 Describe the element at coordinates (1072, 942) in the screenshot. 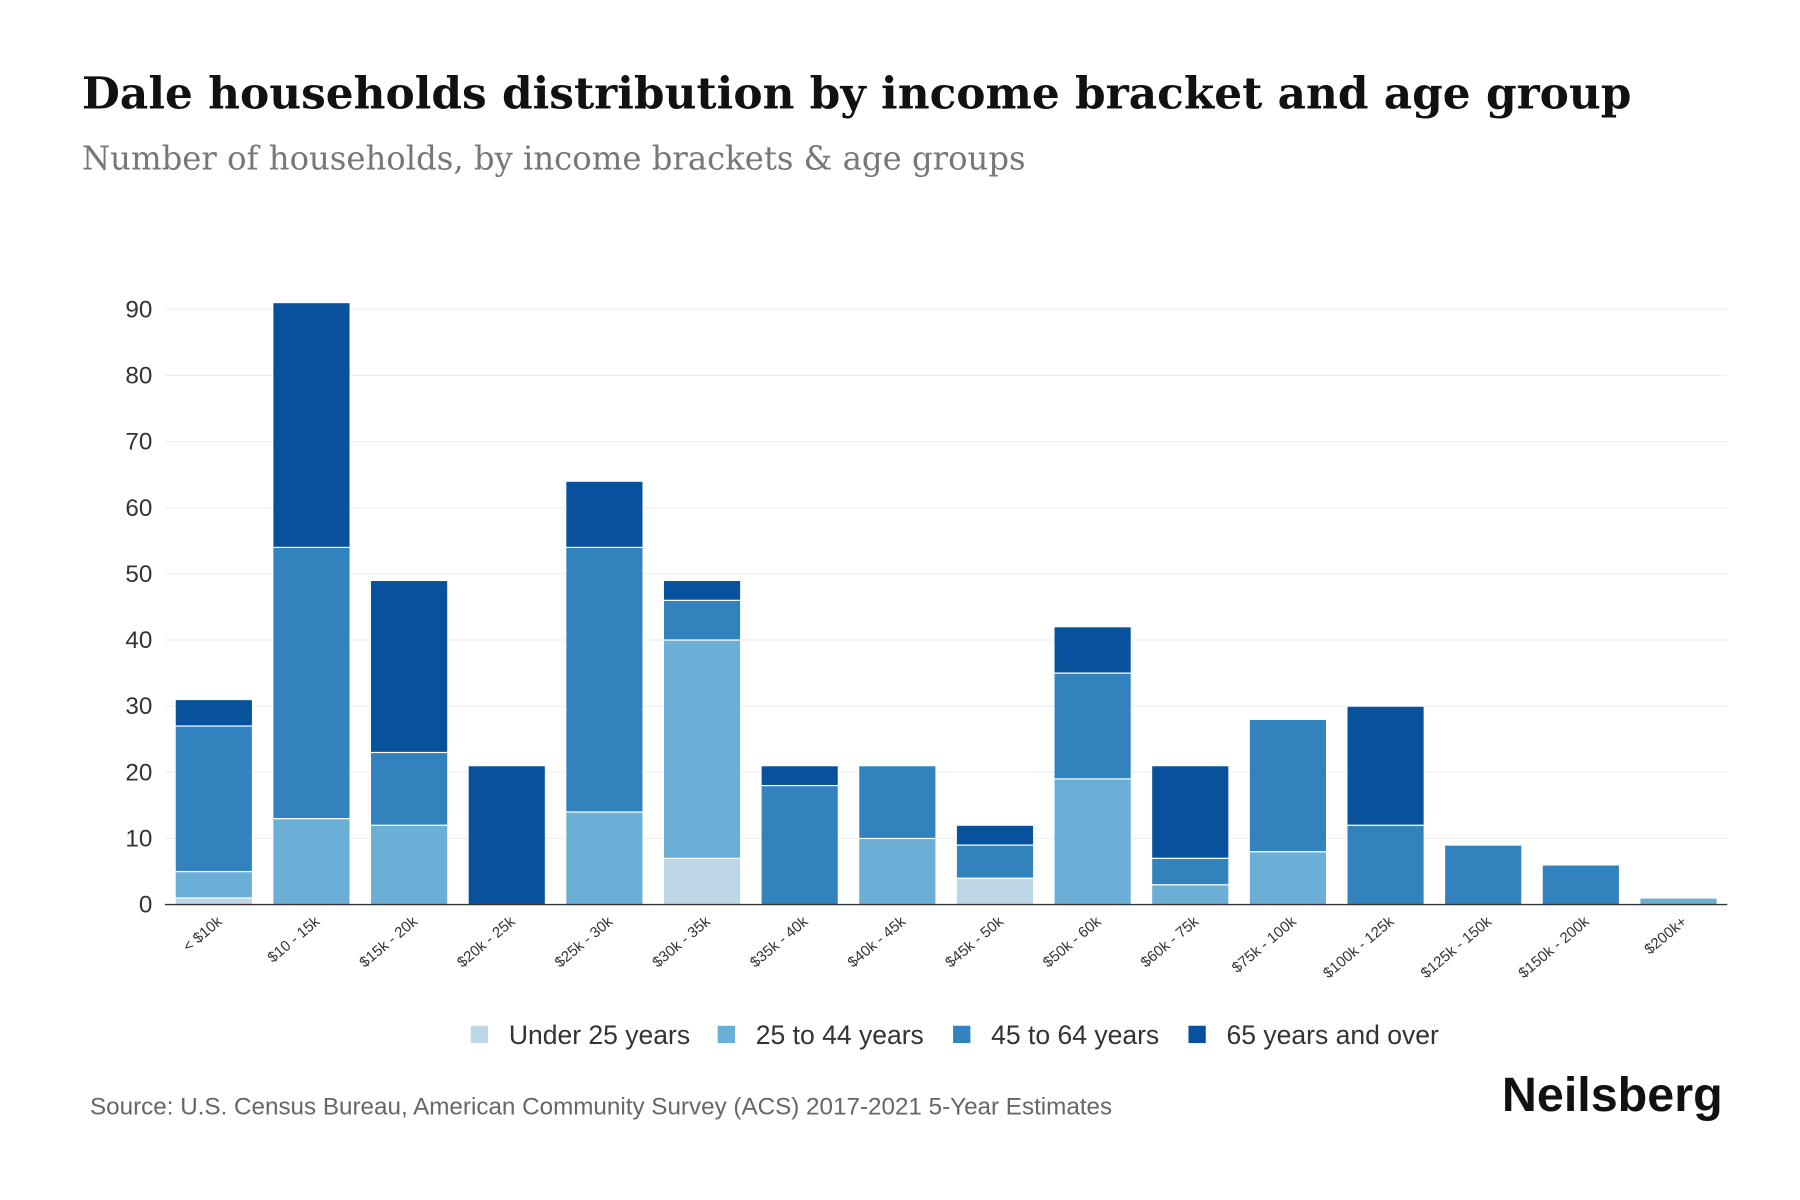

I see `x-tick-label: $50k - 60k` at that location.